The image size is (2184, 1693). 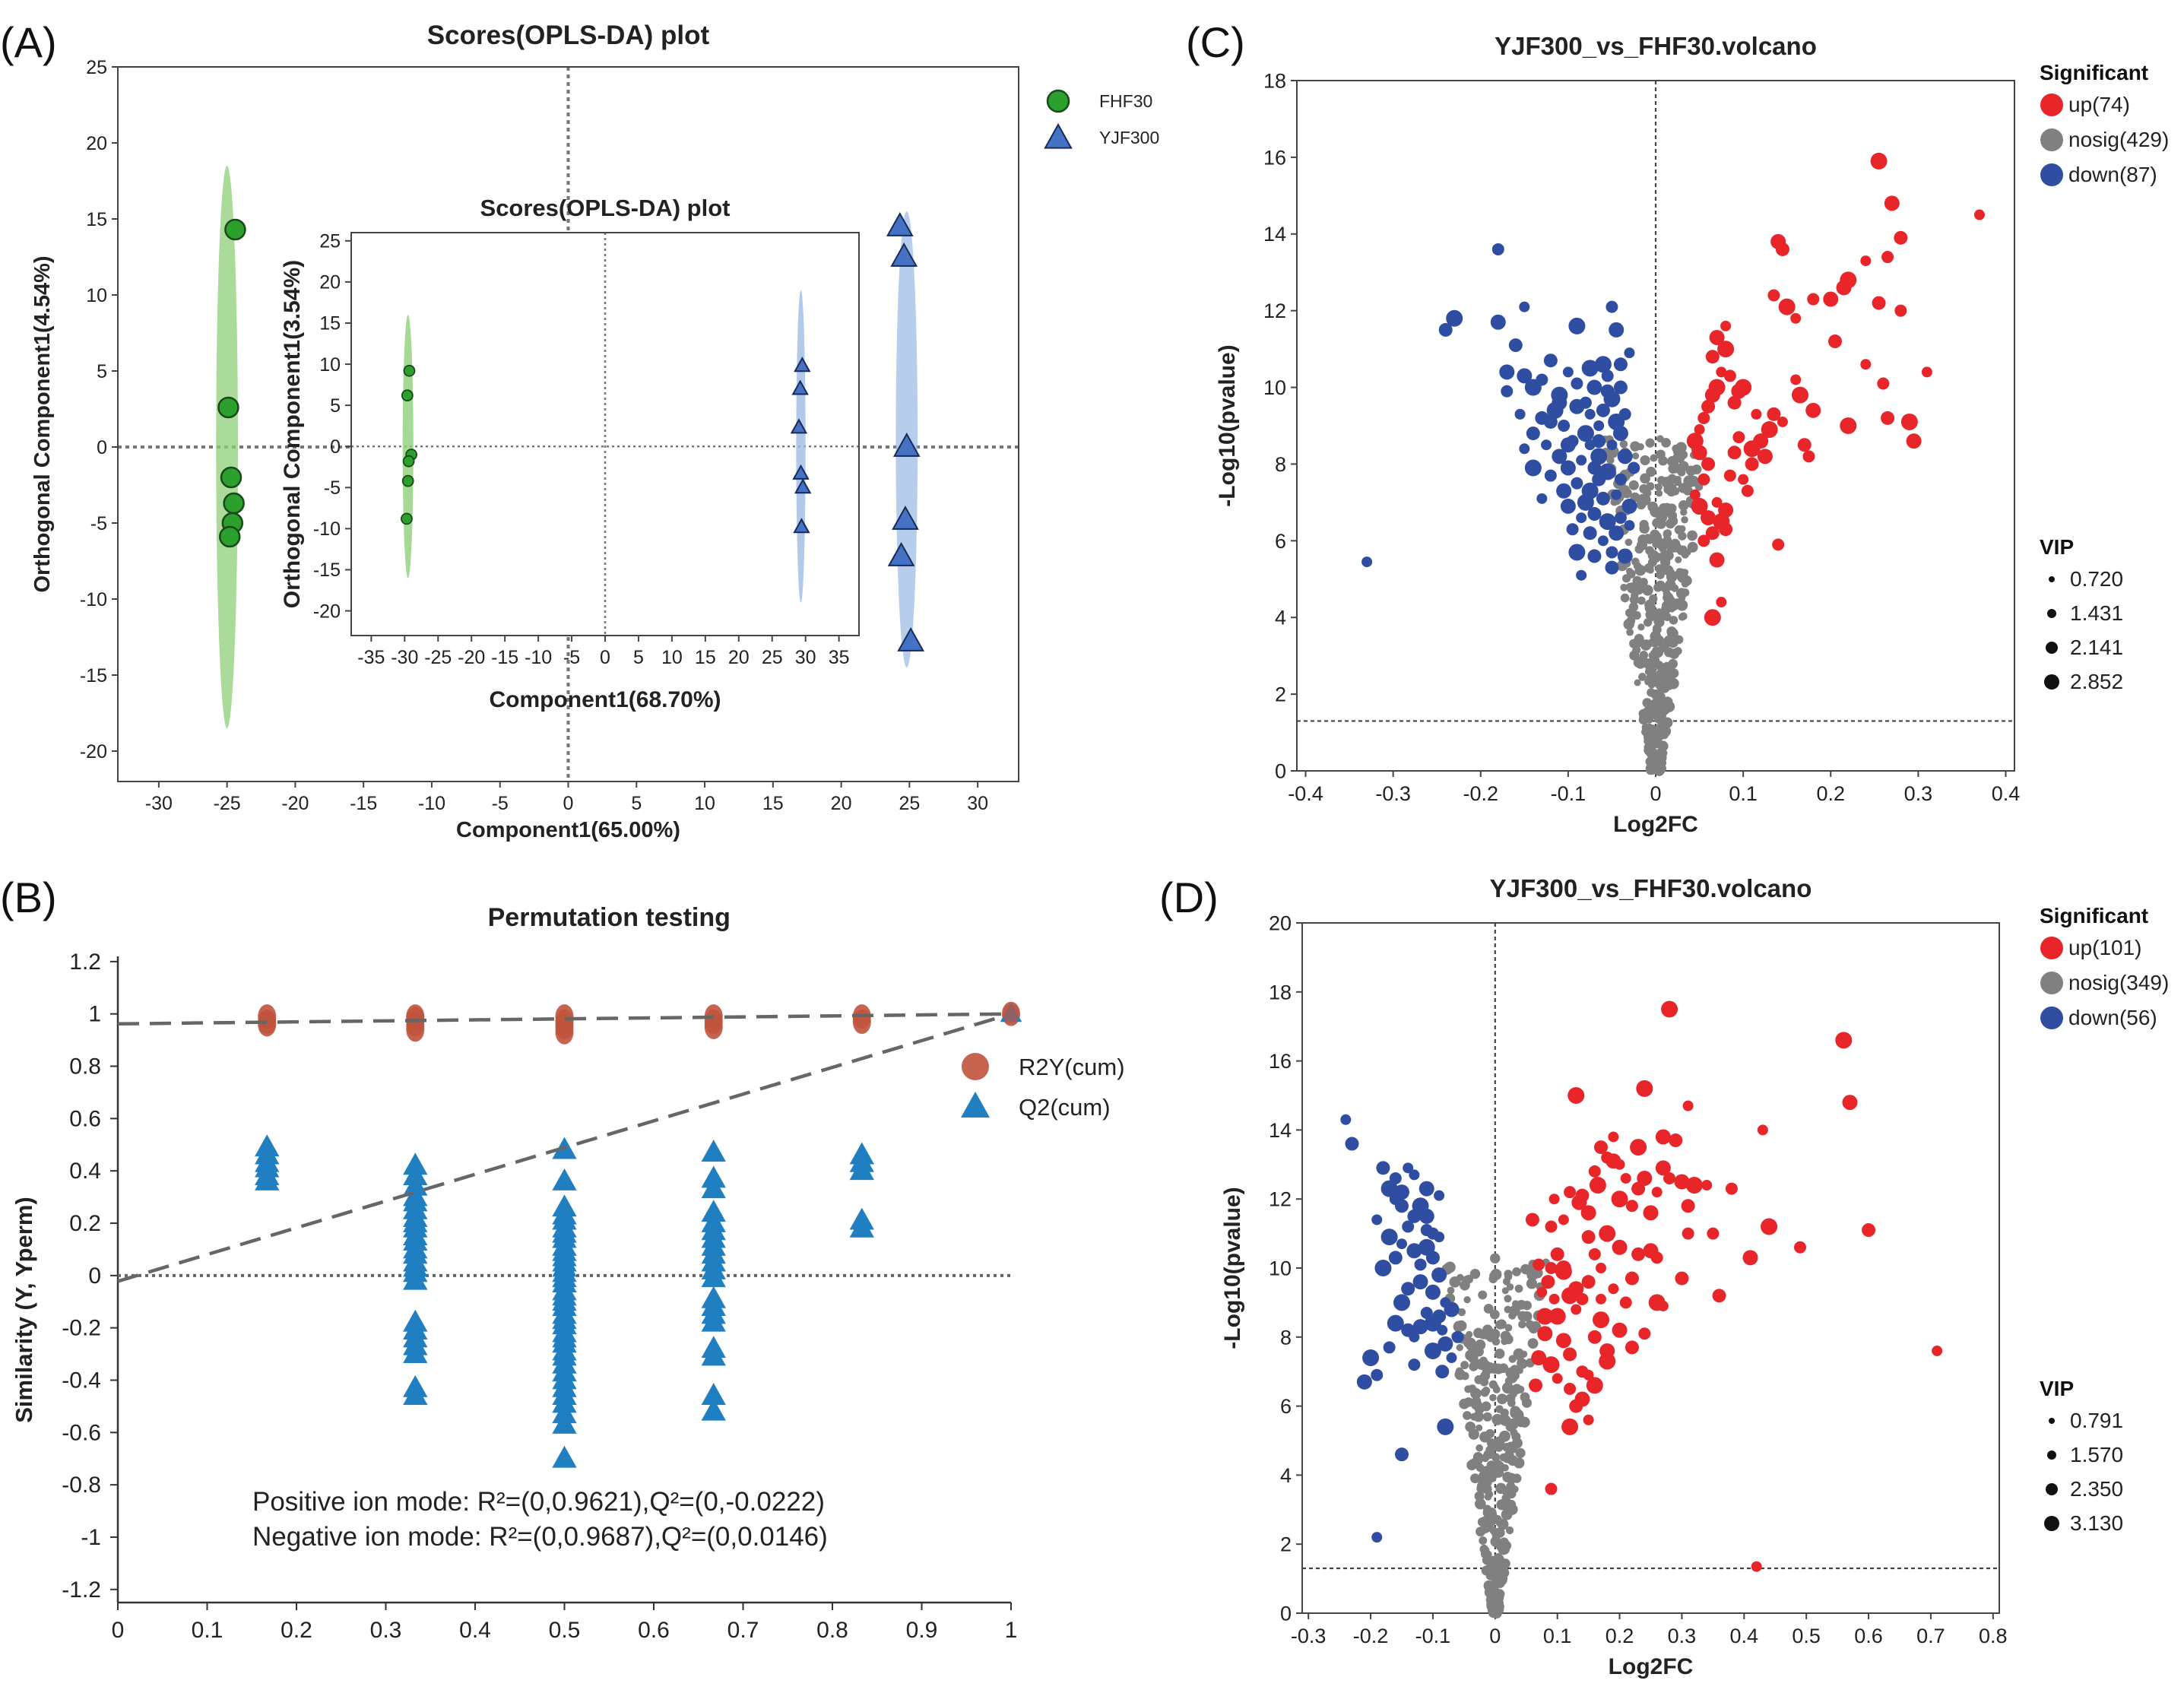 What do you see at coordinates (1011, 1630) in the screenshot?
I see `perm-xtick-label: 1` at bounding box center [1011, 1630].